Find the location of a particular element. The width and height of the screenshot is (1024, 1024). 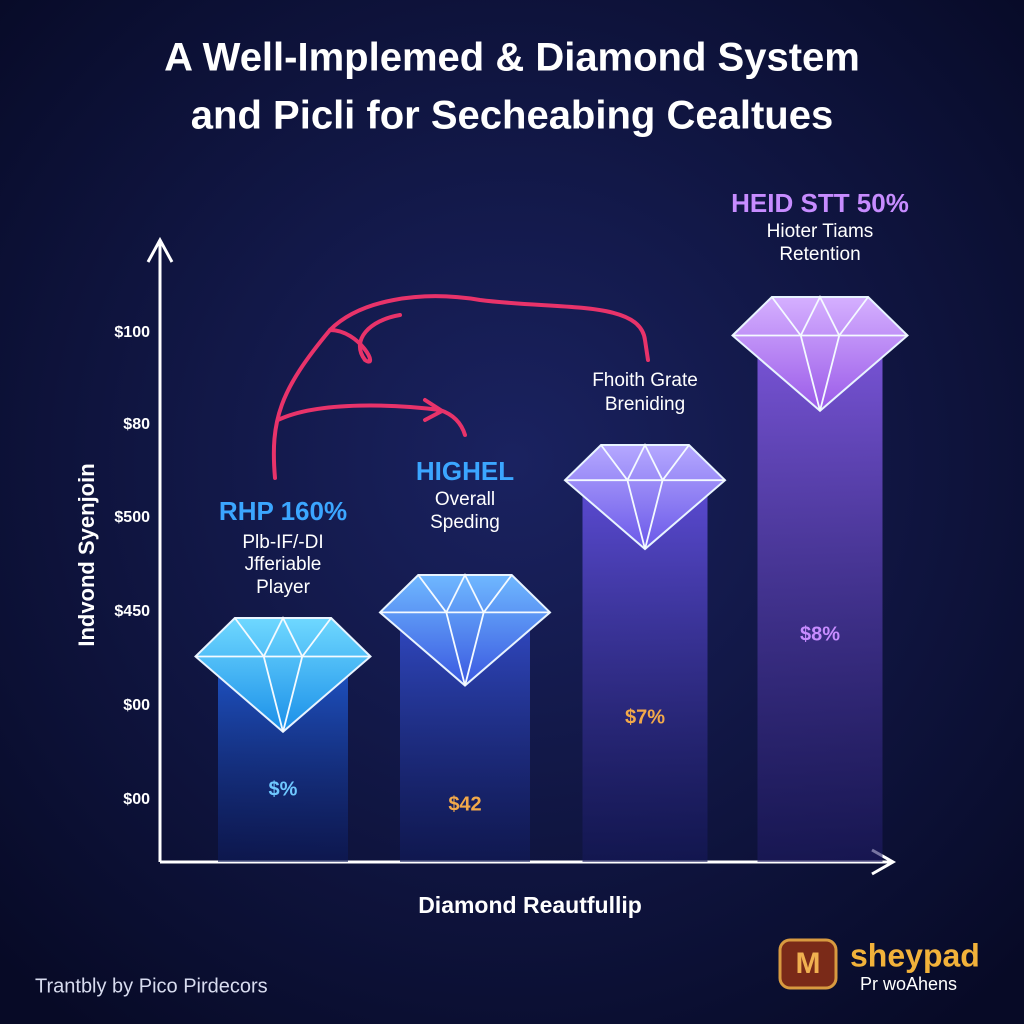

footer: Trantbly by Pico Pirdecors is located at coordinates (151, 986).